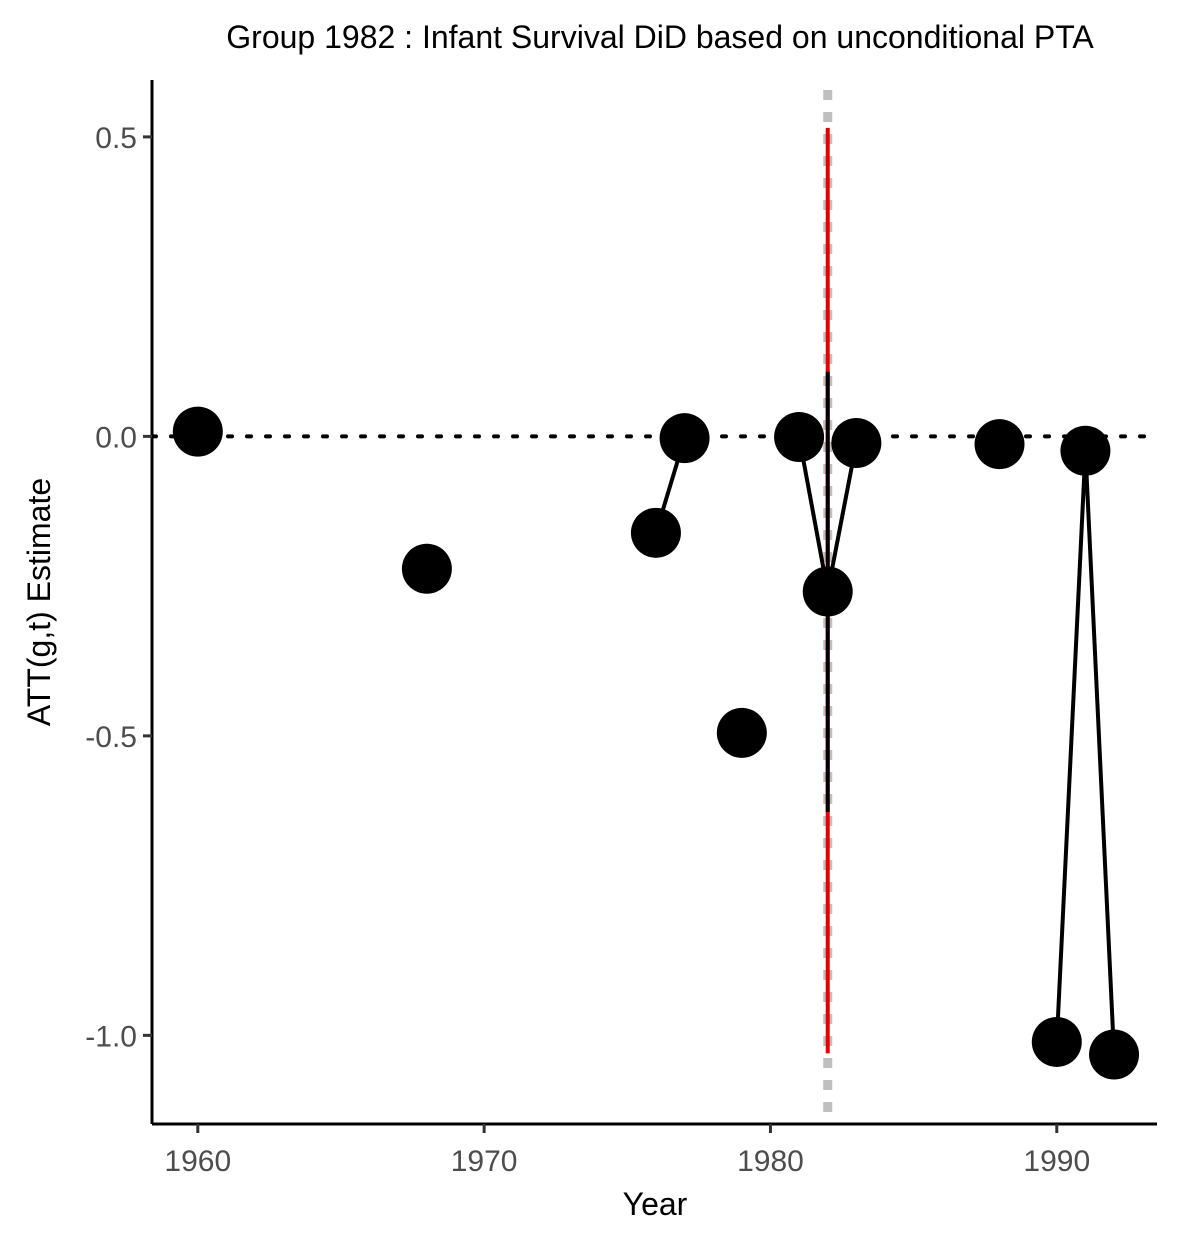 The image size is (1181, 1247). What do you see at coordinates (655, 1204) in the screenshot?
I see `x-axis-label: Year` at bounding box center [655, 1204].